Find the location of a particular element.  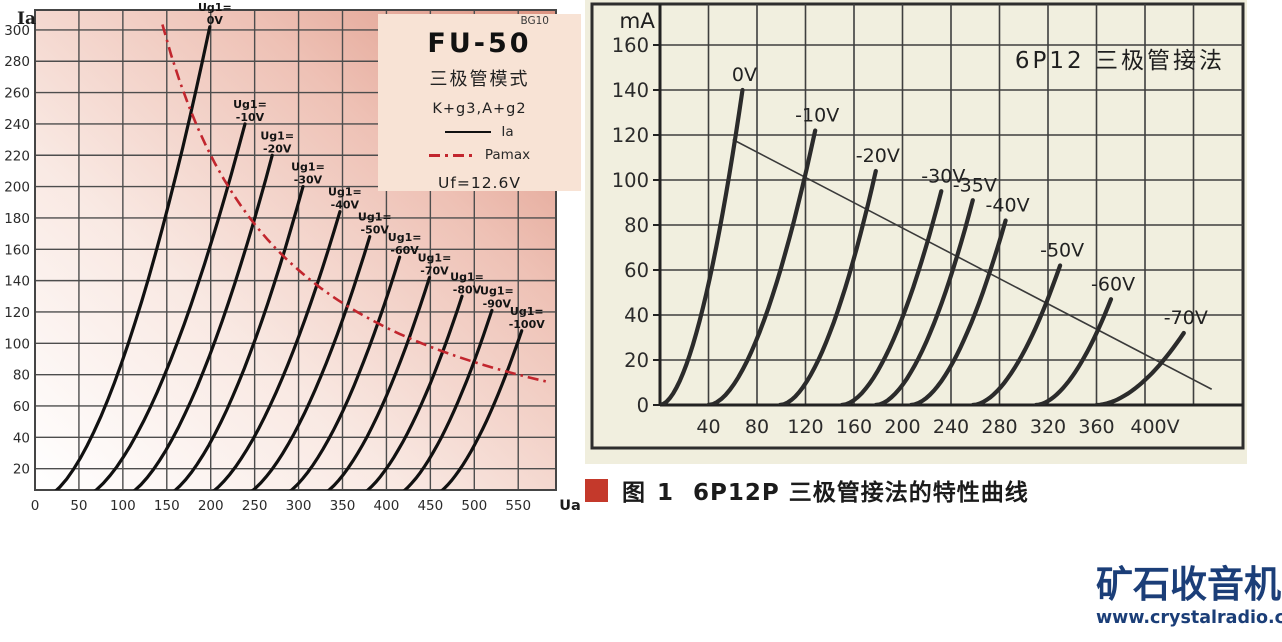

x-tick-label: 0 is located at coordinates (35, 506).